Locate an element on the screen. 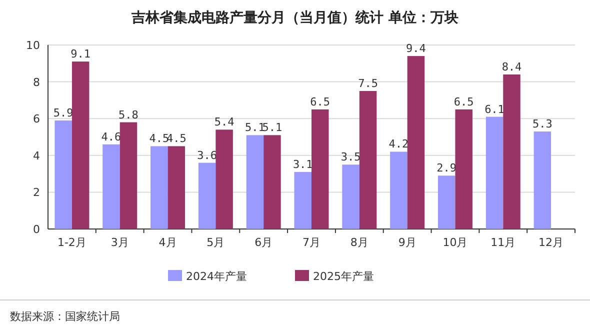 This screenshot has width=590, height=330. y-tick-label: 6 is located at coordinates (36, 119).